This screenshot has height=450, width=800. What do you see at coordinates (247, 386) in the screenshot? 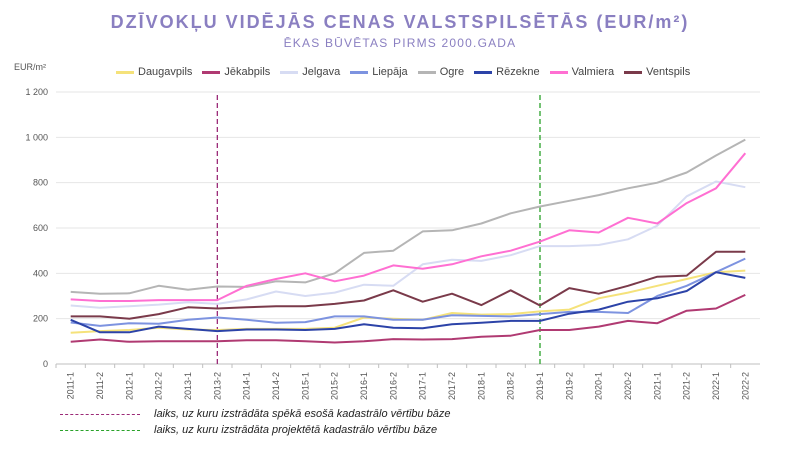
I see `x-tick-label: 2014-1` at bounding box center [247, 386].